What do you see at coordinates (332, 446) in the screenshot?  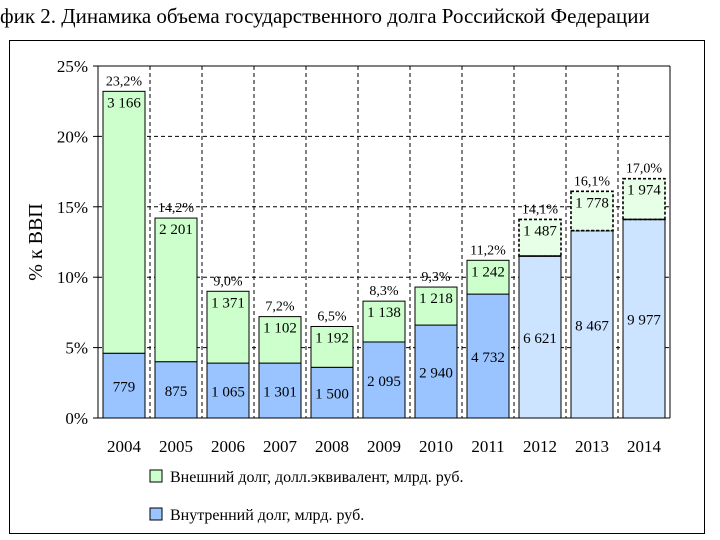 I see `x-tick-label: 2008` at bounding box center [332, 446].